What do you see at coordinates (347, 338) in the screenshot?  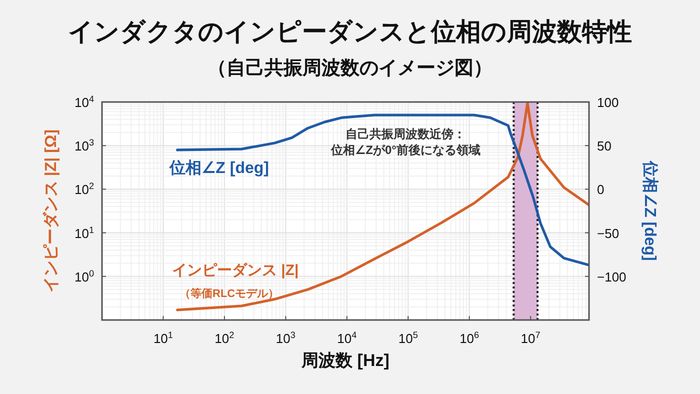 I see `x-tick-label: 10$^{4}$` at bounding box center [347, 338].